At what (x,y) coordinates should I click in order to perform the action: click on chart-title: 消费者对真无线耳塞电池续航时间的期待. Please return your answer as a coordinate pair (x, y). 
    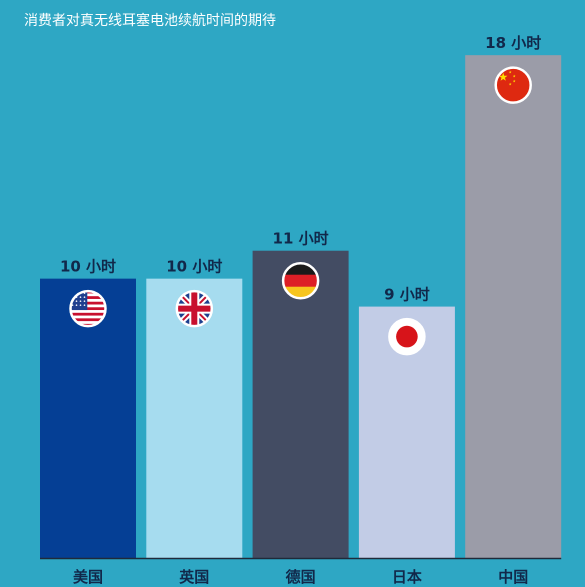
    Looking at the image, I should click on (150, 21).